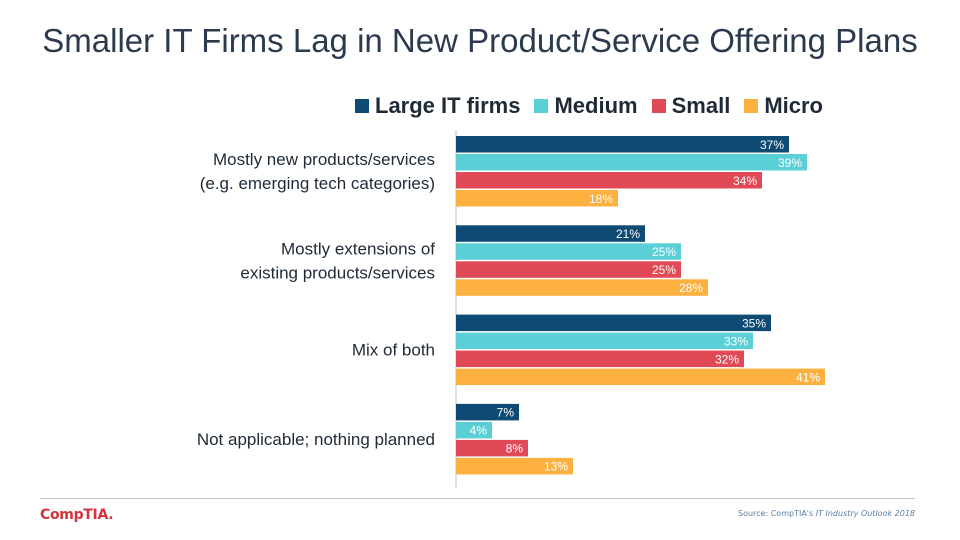 The image size is (960, 540). I want to click on data-label: 18%, so click(601, 199).